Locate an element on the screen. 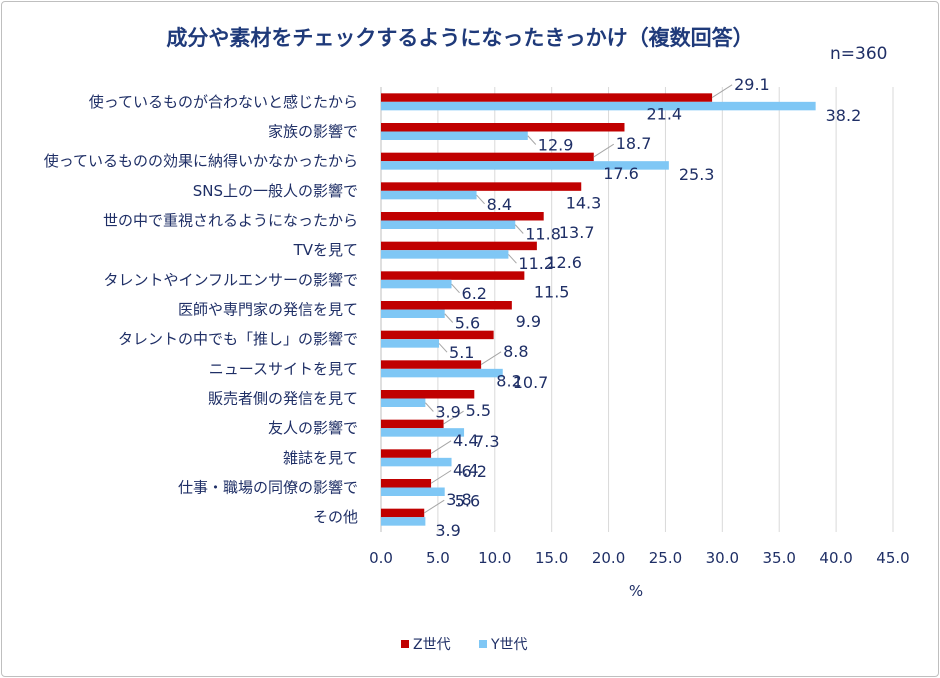 The image size is (940, 678). data-label-y-generation: 38.2 is located at coordinates (844, 115).